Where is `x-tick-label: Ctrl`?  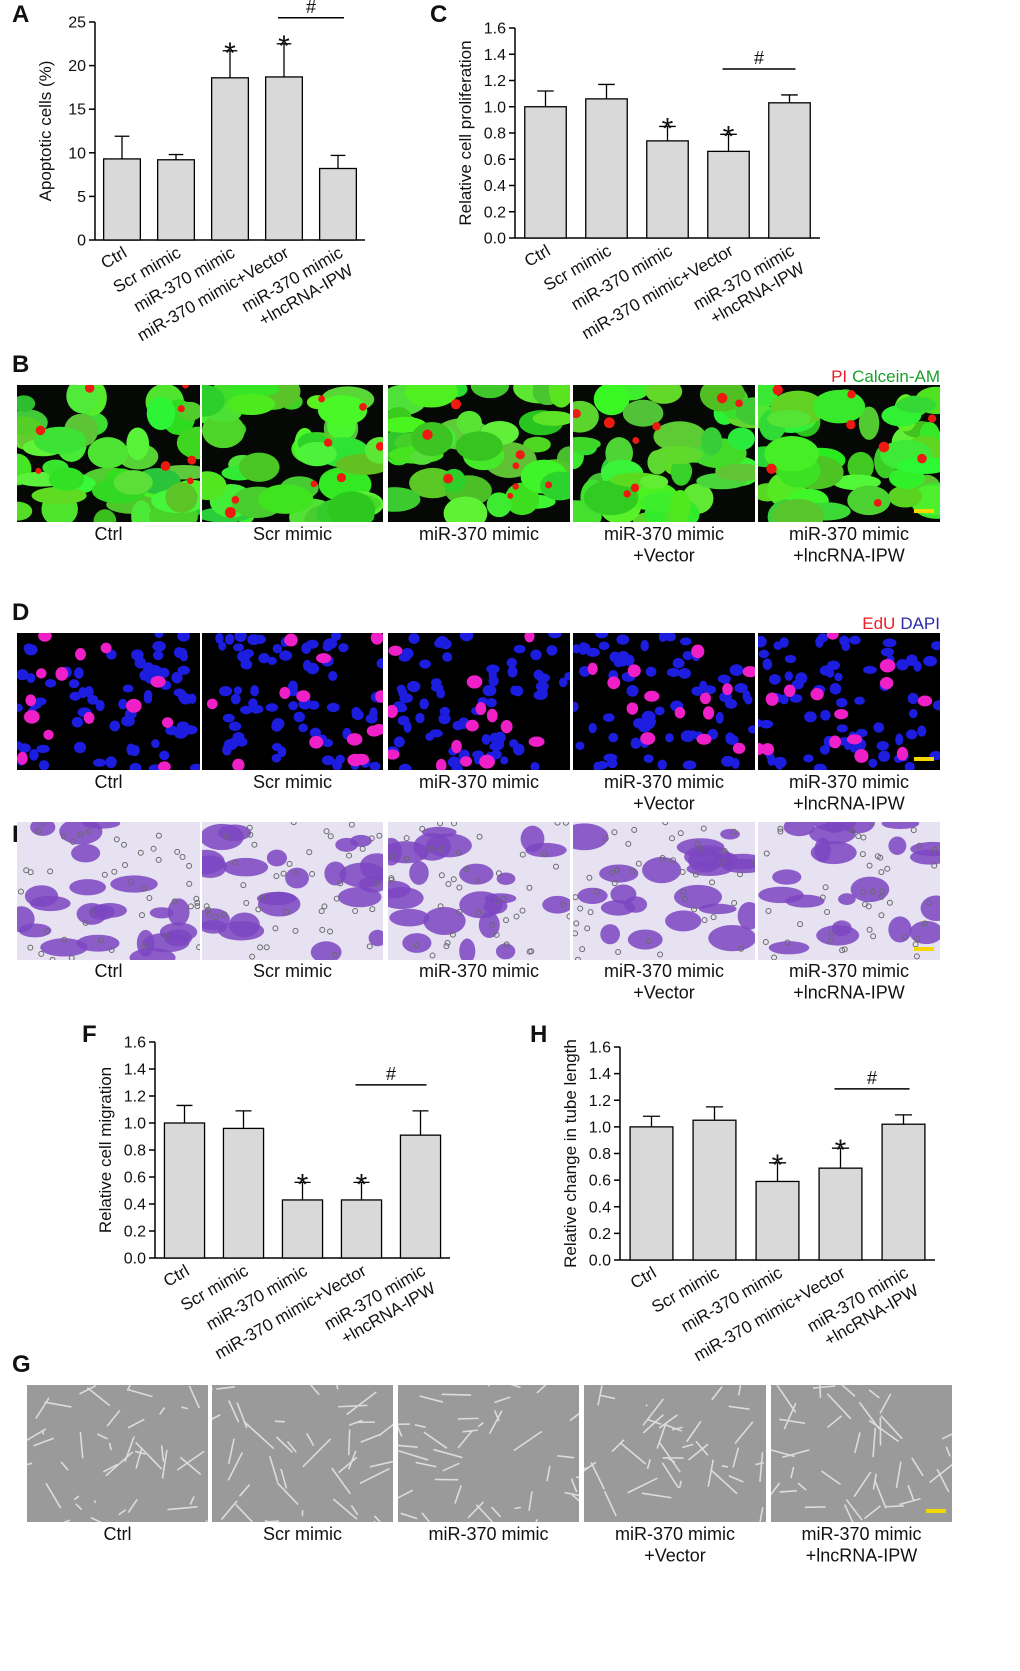 x-tick-label: Ctrl is located at coordinates (176, 1276).